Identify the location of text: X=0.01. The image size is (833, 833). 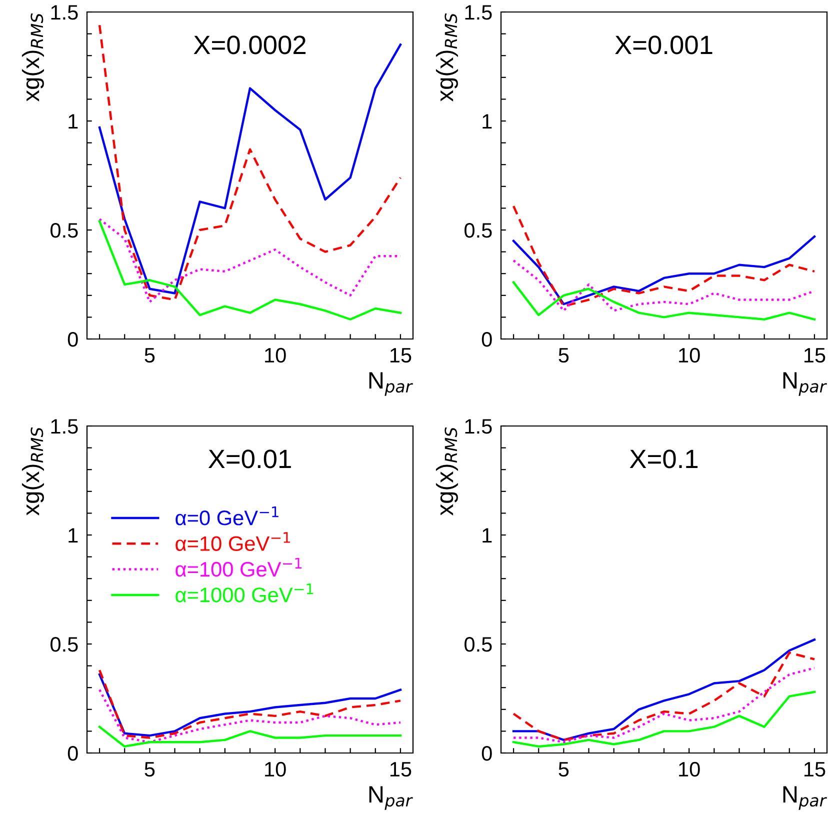
(249, 459).